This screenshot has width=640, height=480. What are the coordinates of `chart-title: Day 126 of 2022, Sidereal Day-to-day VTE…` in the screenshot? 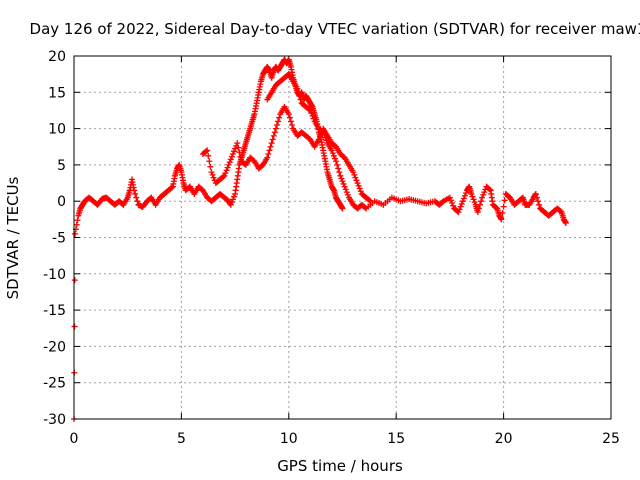 It's located at (335, 29).